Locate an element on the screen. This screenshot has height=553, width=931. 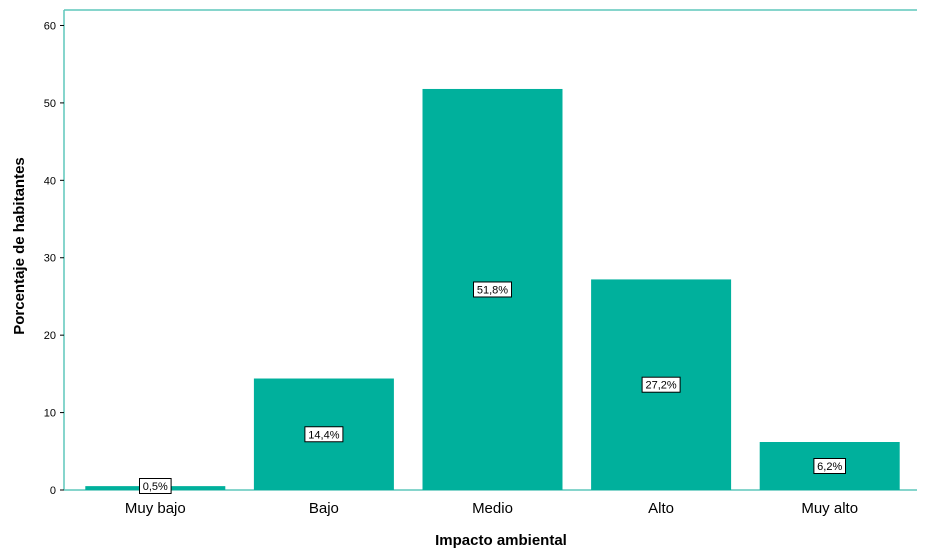
x-tick-label: Medio is located at coordinates (492, 508).